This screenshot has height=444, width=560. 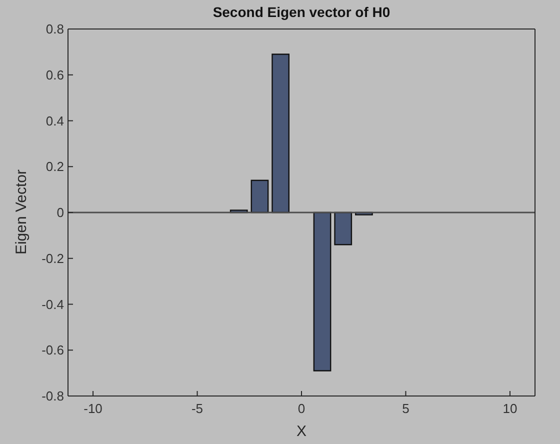 What do you see at coordinates (60, 212) in the screenshot?
I see `y-tick-label: 0` at bounding box center [60, 212].